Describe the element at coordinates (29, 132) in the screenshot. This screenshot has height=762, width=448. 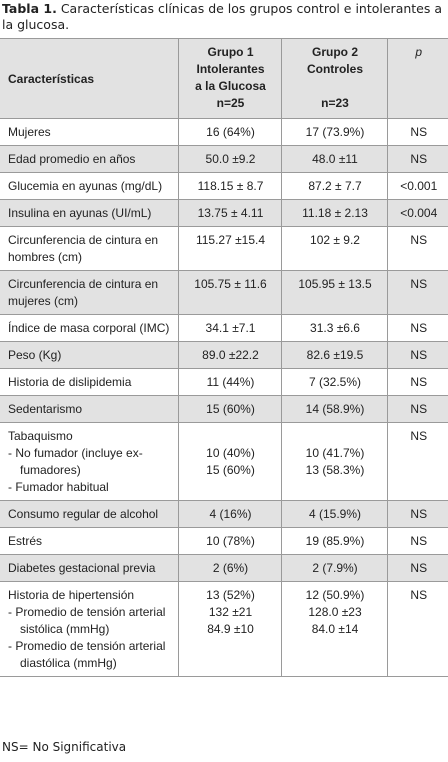
I see `cell-line: Mujeres` at that location.